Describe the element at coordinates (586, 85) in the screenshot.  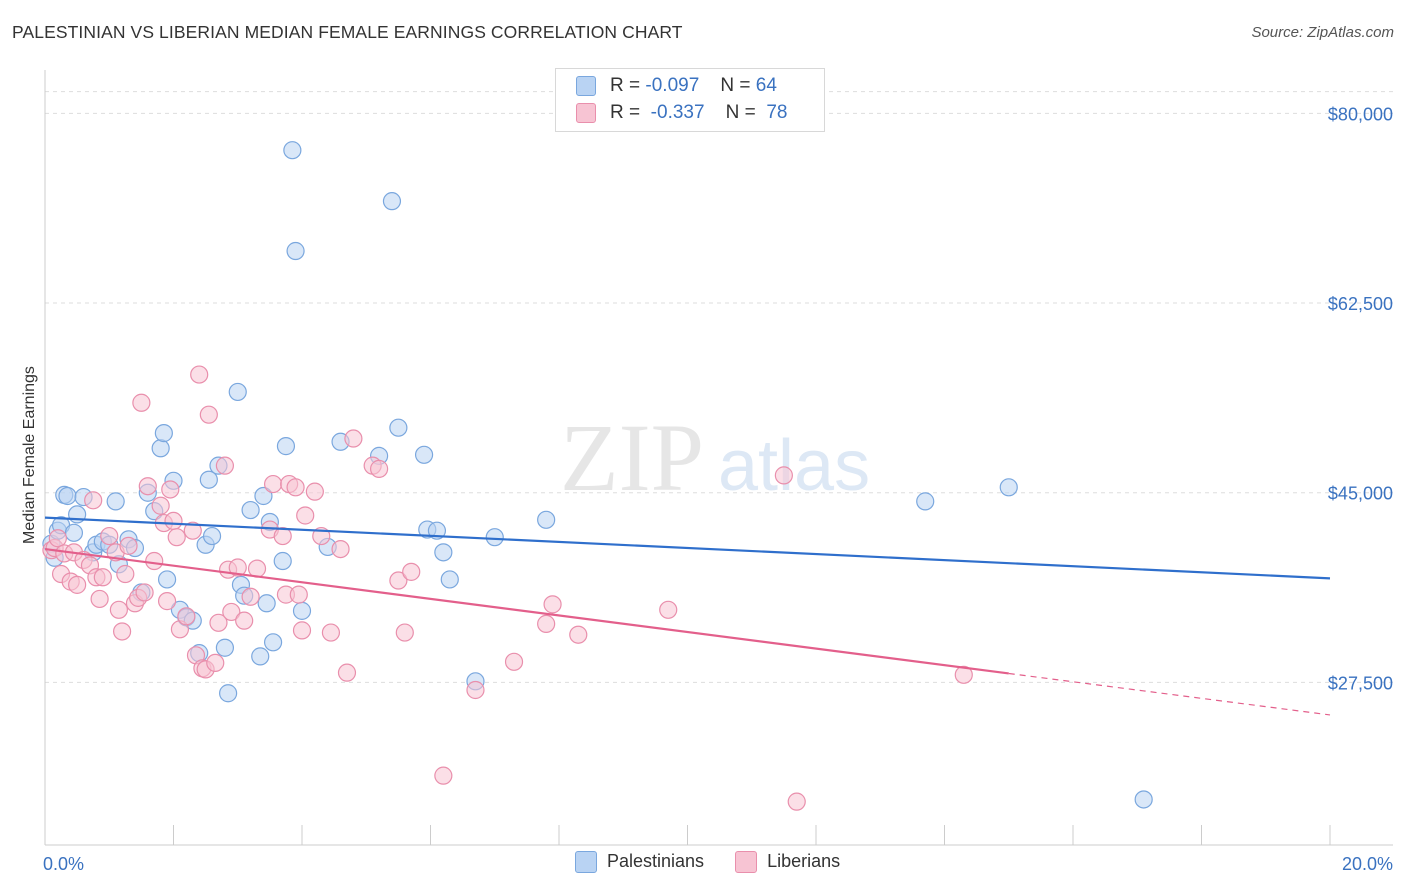
I see `palestinians-swatch` at that location.